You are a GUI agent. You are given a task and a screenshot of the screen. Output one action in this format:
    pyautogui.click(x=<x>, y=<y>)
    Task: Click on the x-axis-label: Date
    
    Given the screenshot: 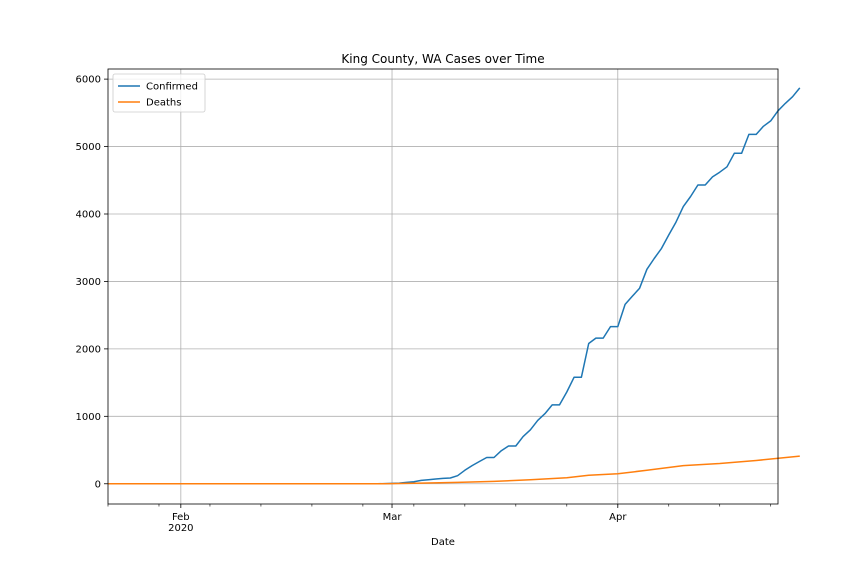 What is the action you would take?
    pyautogui.click(x=443, y=542)
    